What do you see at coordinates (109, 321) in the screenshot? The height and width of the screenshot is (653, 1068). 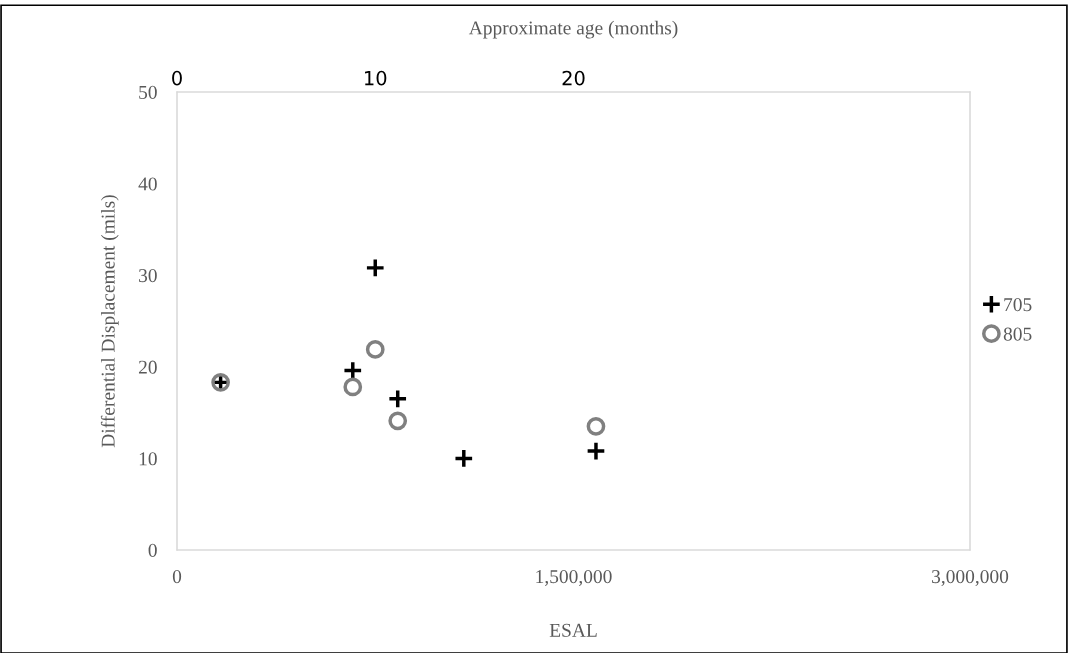 I see `y-axis-title: Differential Displacement (mils)` at bounding box center [109, 321].